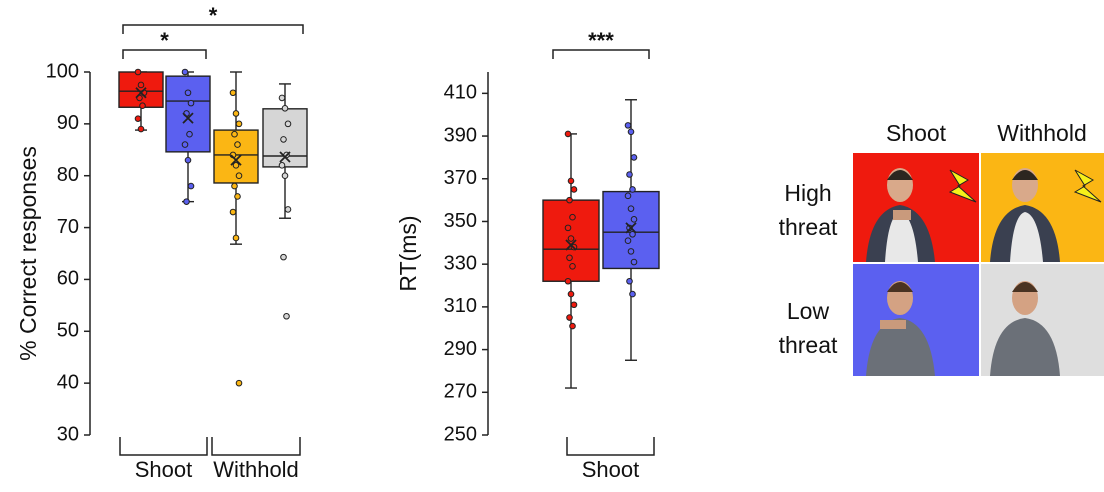 Image resolution: width=1104 pixels, height=492 pixels. What do you see at coordinates (460, 349) in the screenshot?
I see `y-tick-label: 290` at bounding box center [460, 349].